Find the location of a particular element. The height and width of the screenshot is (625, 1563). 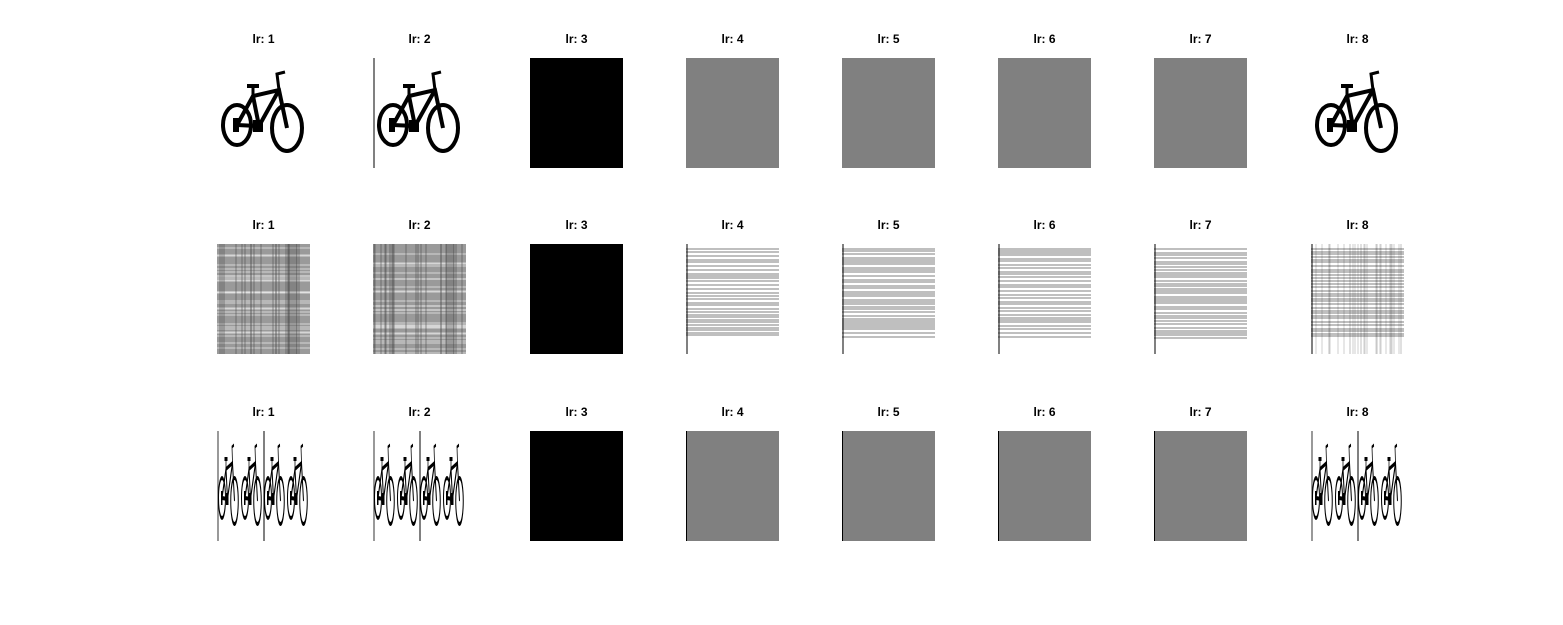

image-panel-r3-c2 is located at coordinates (419, 486).